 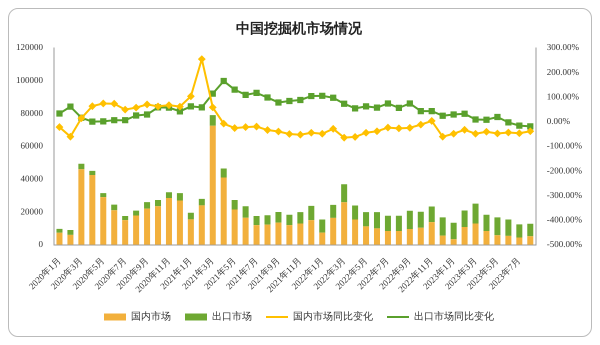 What do you see at coordinates (564, 219) in the screenshot?
I see `y2-tick-label: -400.00%` at bounding box center [564, 219].